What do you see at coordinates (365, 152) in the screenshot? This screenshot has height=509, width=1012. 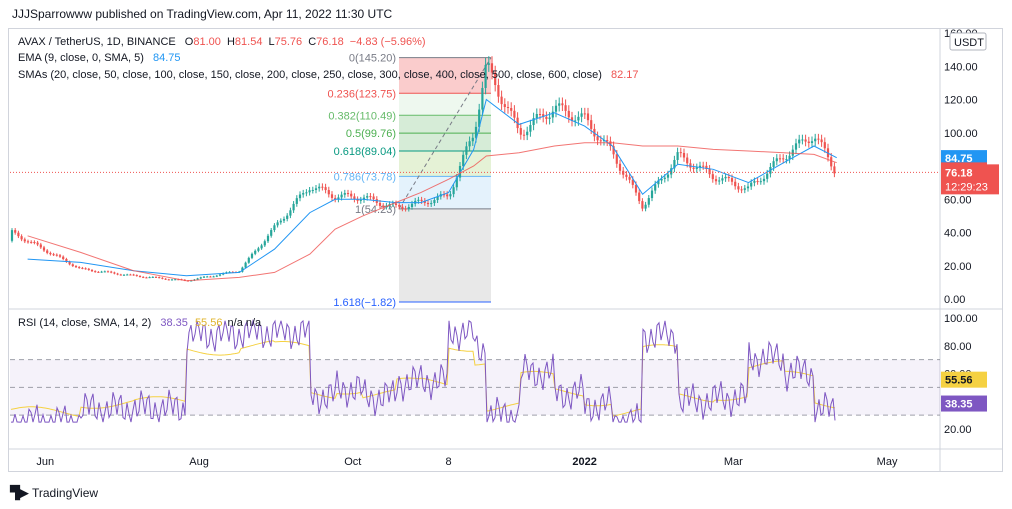 I see `fib-level-label: 0.618(89.04)` at bounding box center [365, 152].